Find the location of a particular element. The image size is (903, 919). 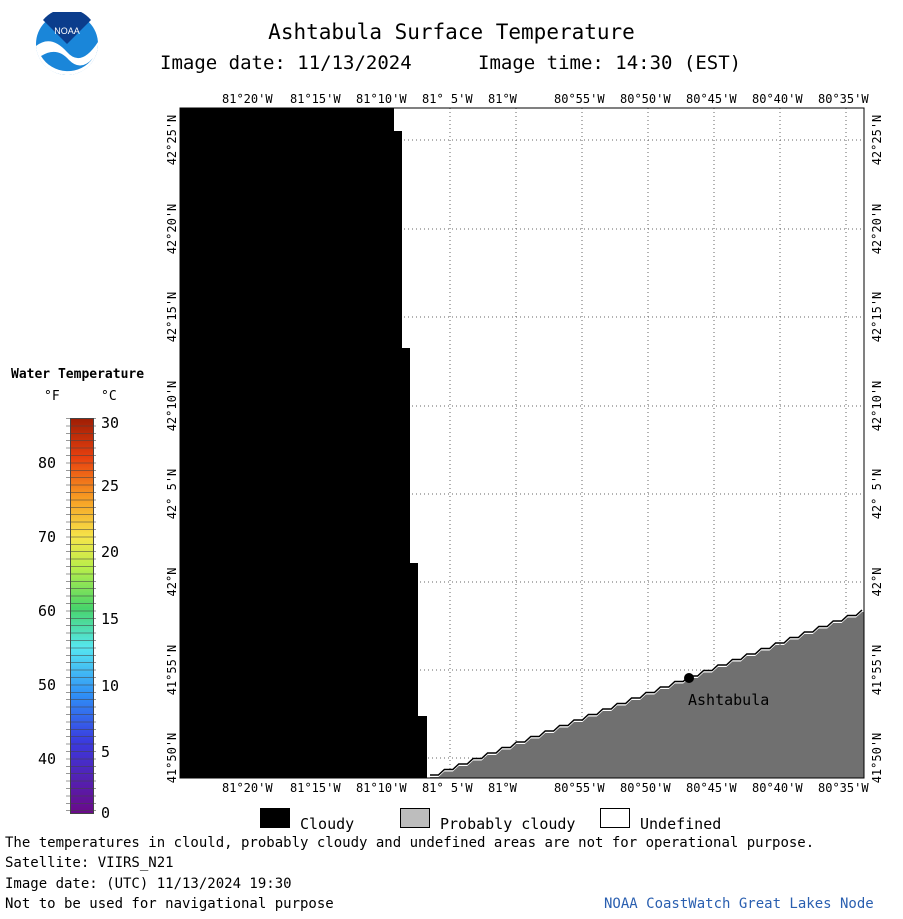

lon-tick-top: 80°40'W is located at coordinates (777, 99).